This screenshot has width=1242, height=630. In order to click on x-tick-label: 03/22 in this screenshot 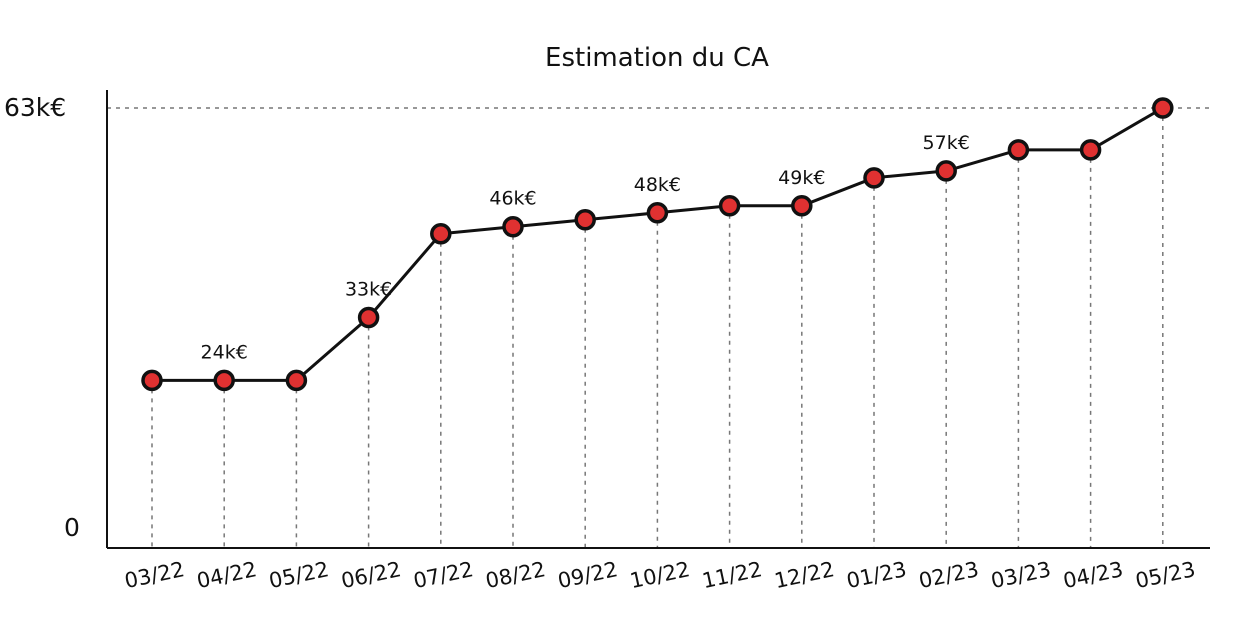, I will do `click(154, 575)`.